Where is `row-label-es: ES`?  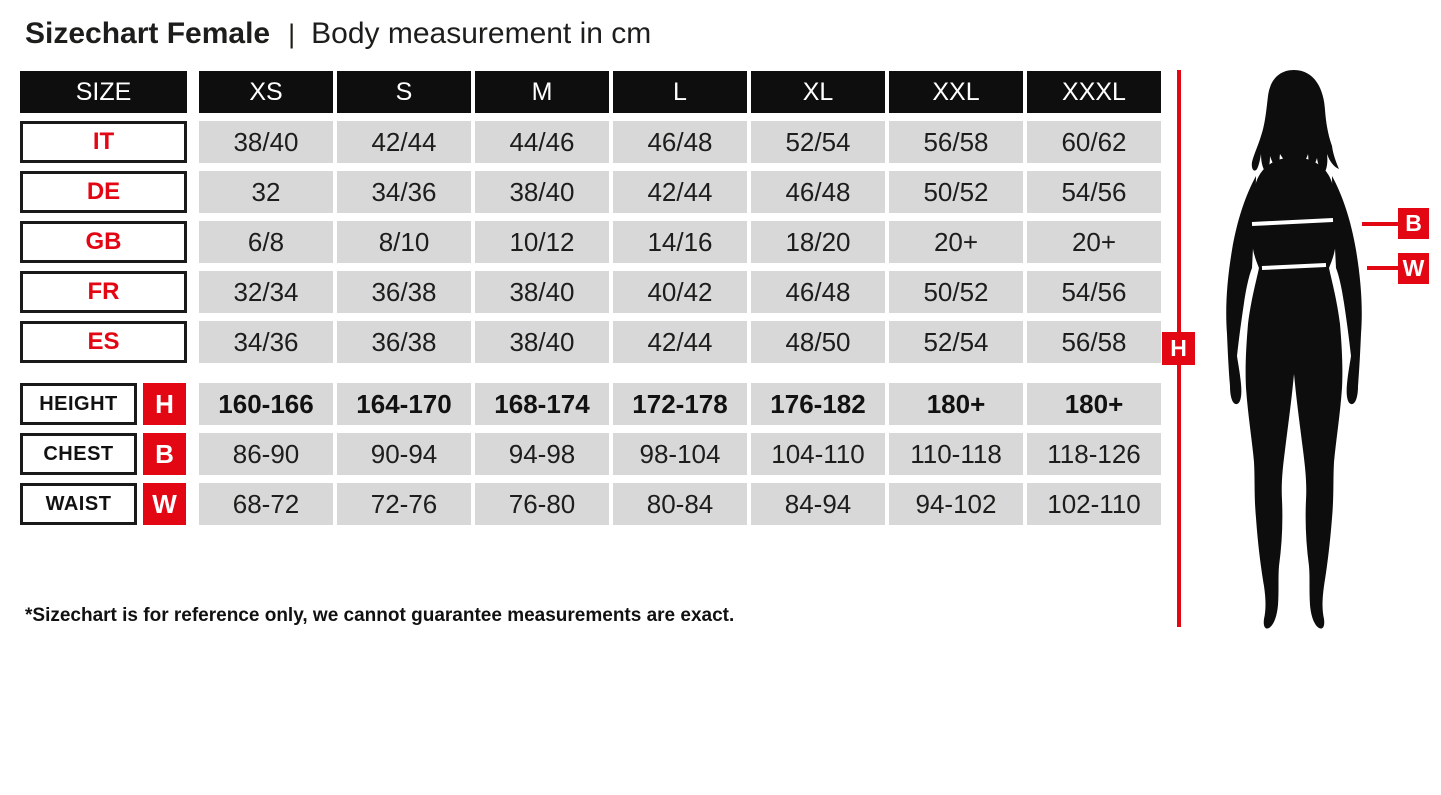
row-label-es: ES is located at coordinates (103, 342).